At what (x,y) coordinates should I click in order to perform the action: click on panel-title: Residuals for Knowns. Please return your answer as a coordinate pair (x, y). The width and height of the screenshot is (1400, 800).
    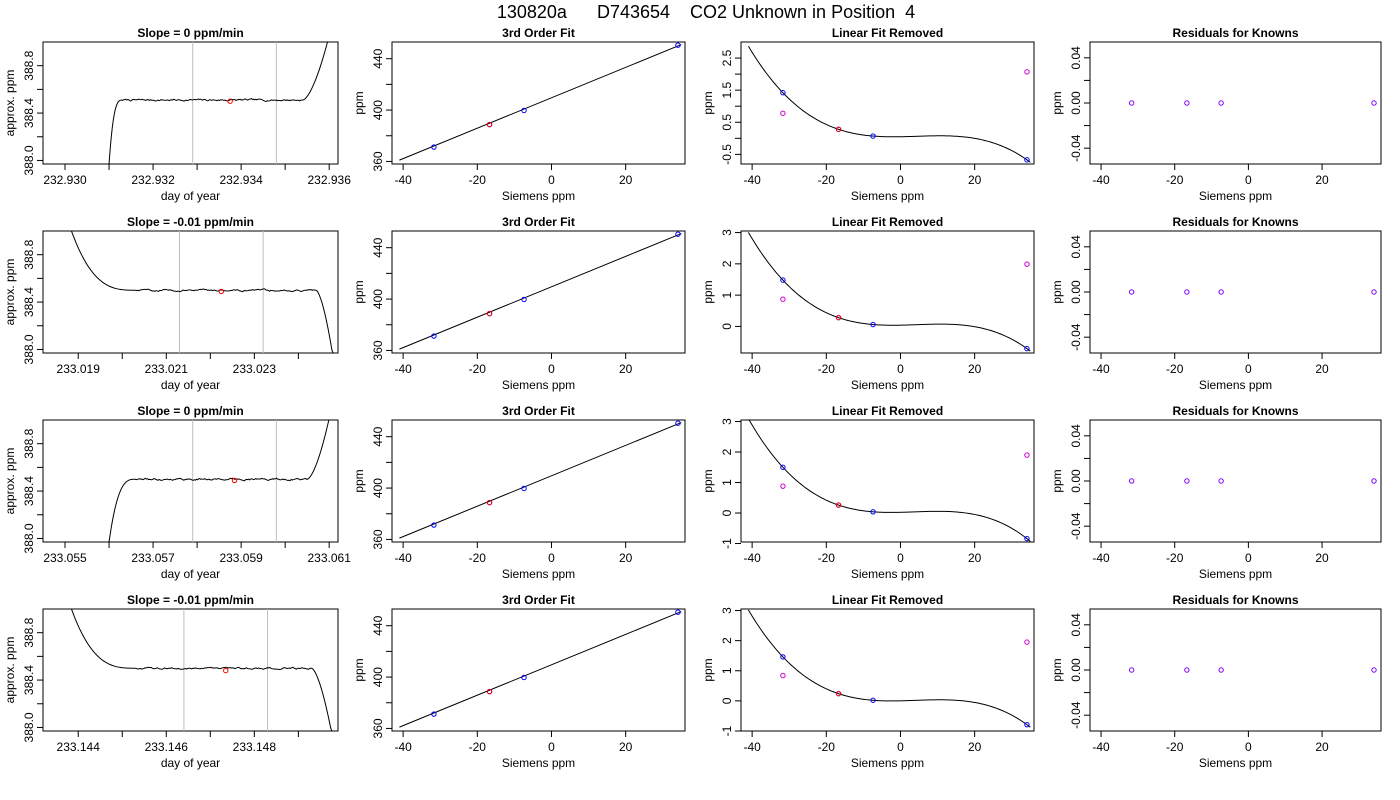
    Looking at the image, I should click on (1235, 411).